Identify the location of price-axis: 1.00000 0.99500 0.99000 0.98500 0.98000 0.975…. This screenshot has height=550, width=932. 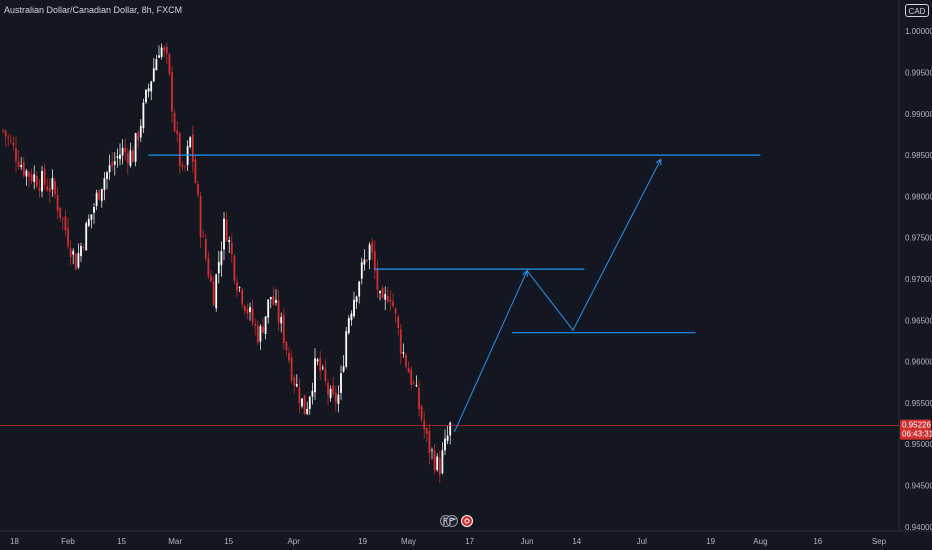
(918, 279).